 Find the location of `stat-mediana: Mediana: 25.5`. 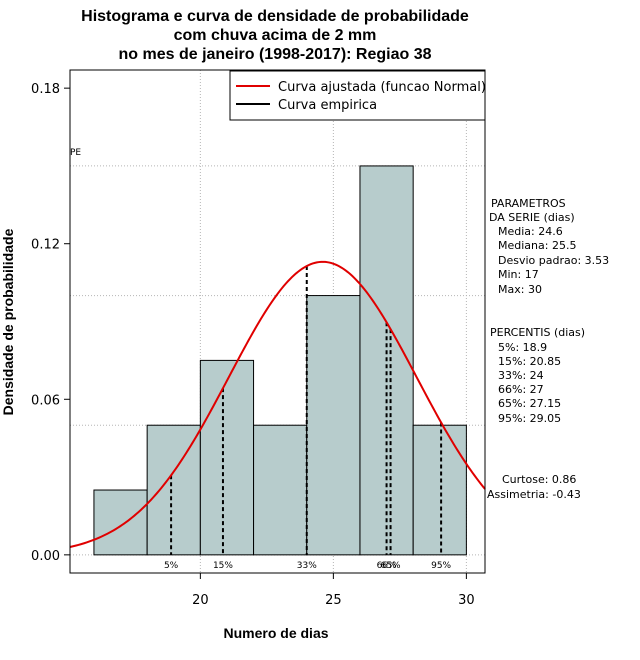

stat-mediana: Mediana: 25.5 is located at coordinates (537, 245).